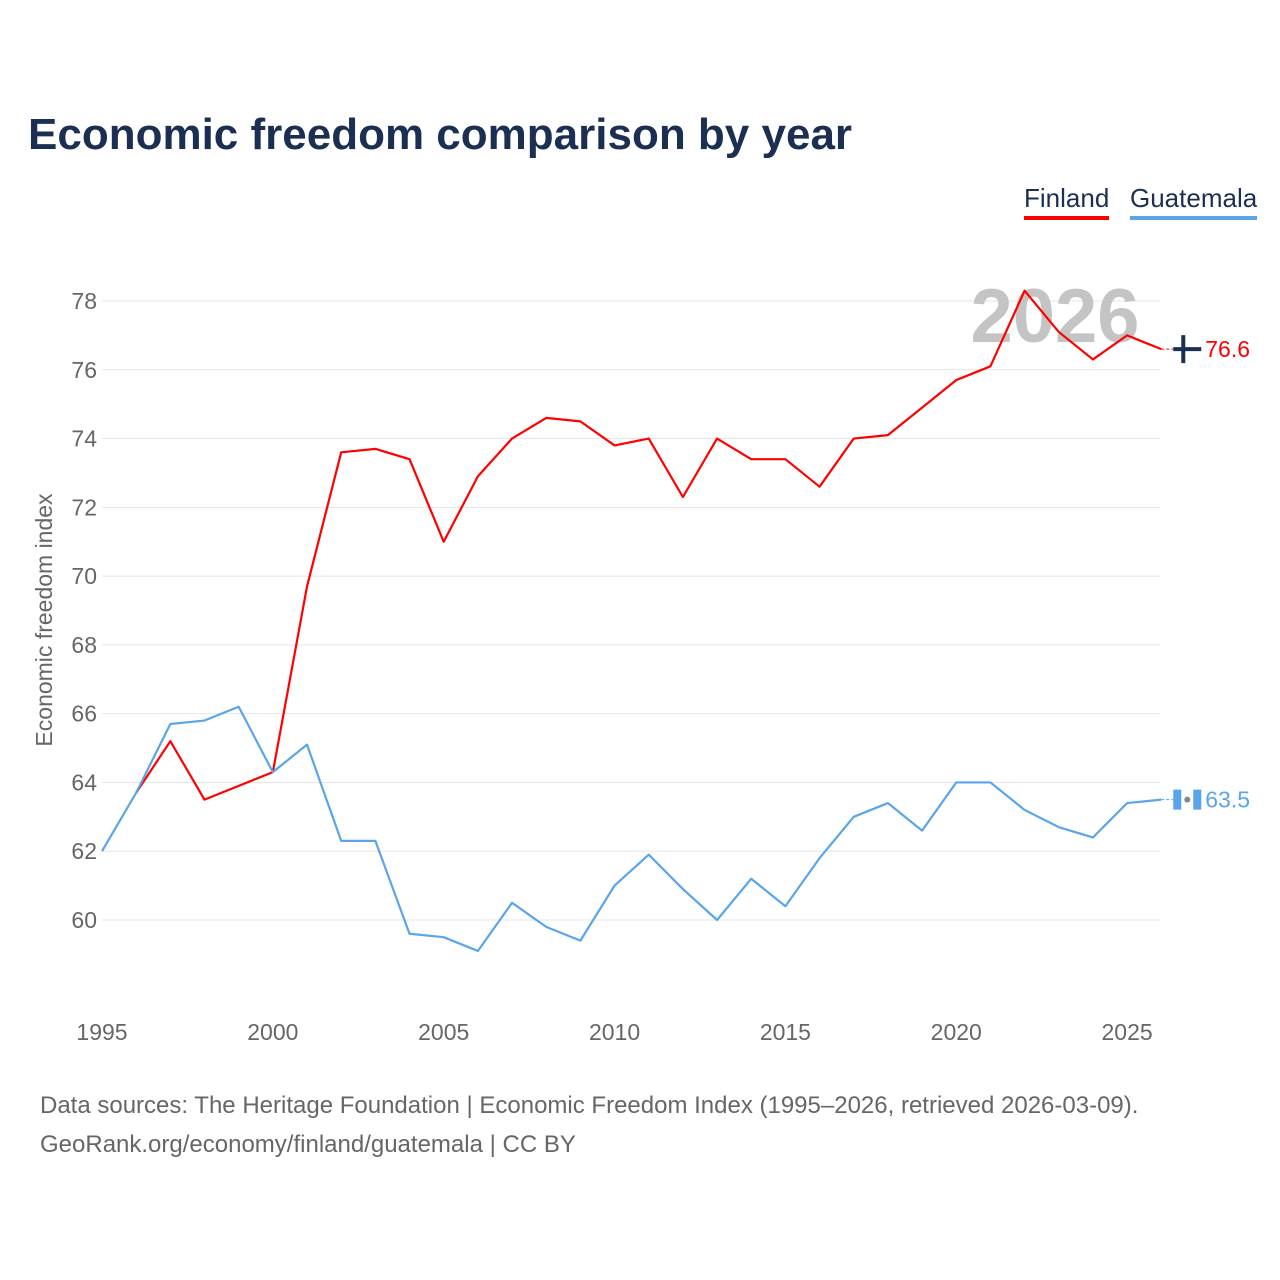  What do you see at coordinates (84, 645) in the screenshot?
I see `y-tick-label: 68` at bounding box center [84, 645].